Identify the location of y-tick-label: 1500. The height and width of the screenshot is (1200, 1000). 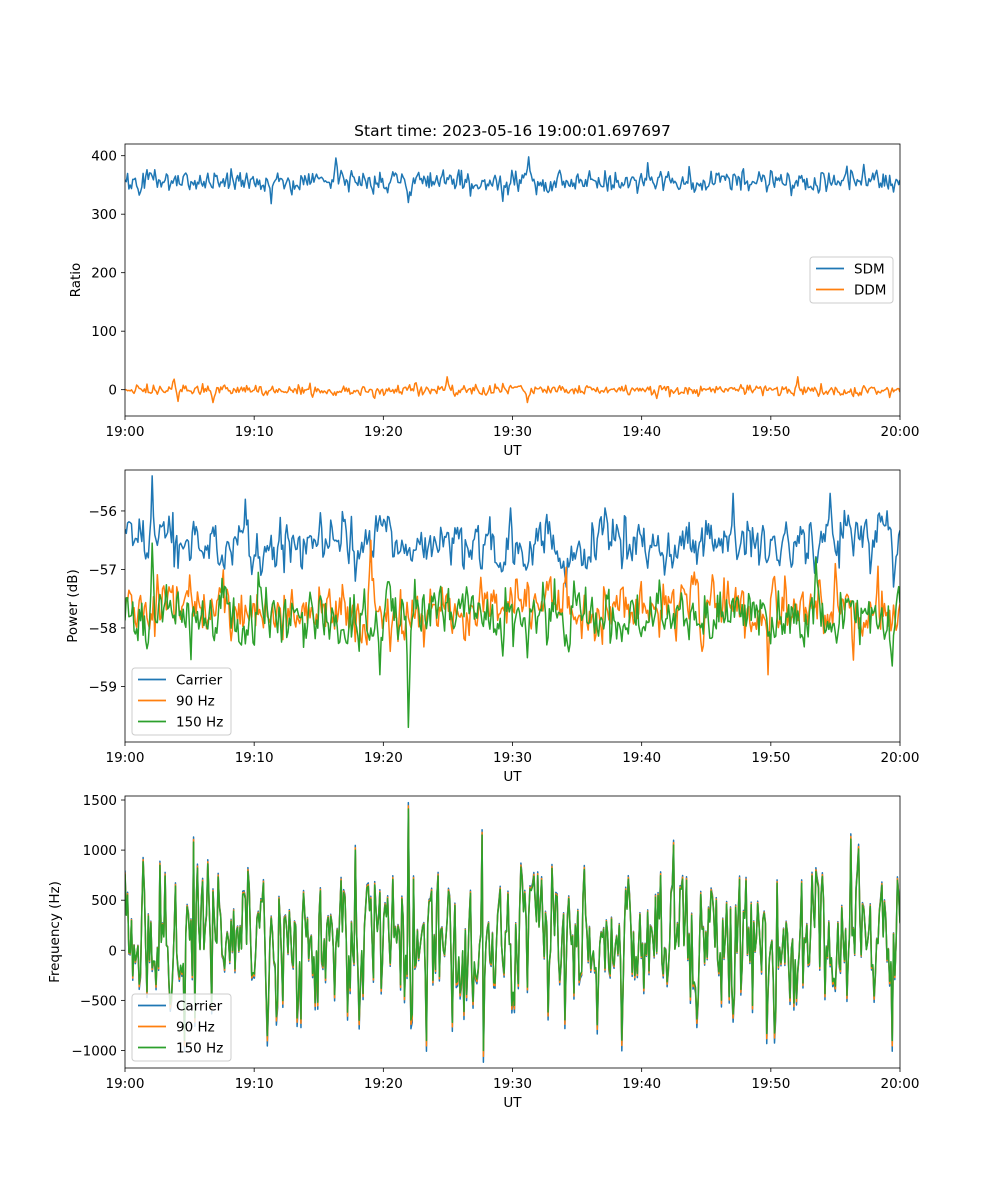
(100, 801).